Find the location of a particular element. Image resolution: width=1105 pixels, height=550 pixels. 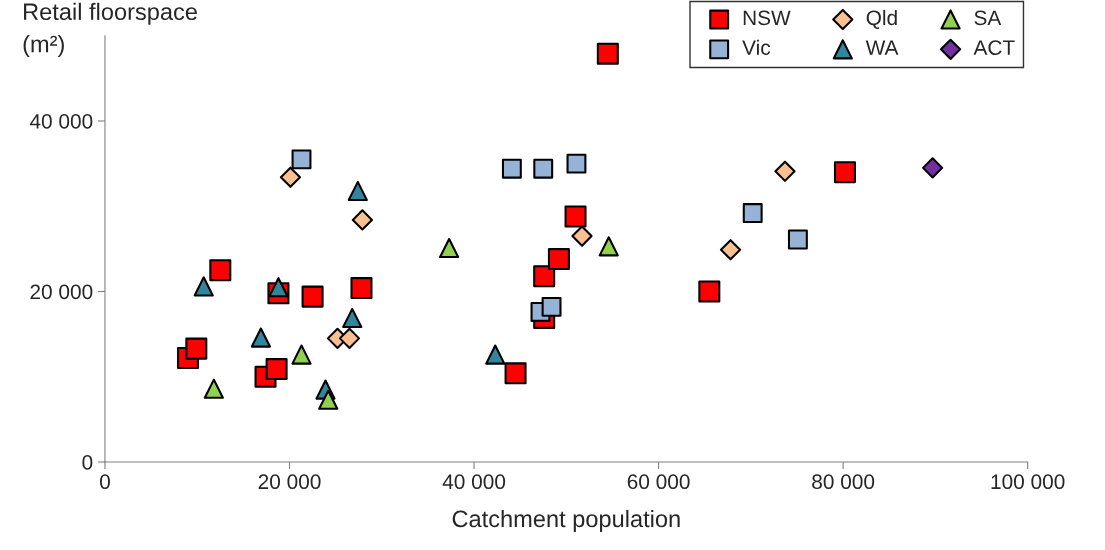

legend-label: Qld is located at coordinates (881, 19).